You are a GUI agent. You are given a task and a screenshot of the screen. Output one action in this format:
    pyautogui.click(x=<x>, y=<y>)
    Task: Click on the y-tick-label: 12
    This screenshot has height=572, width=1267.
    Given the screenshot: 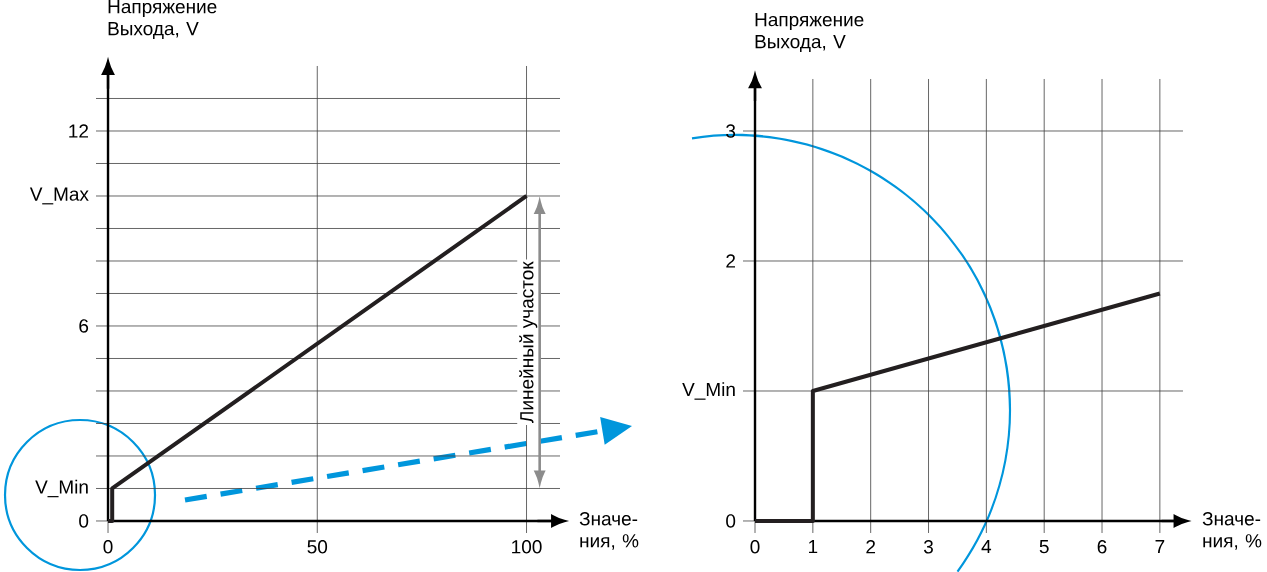 What is the action you would take?
    pyautogui.click(x=79, y=131)
    